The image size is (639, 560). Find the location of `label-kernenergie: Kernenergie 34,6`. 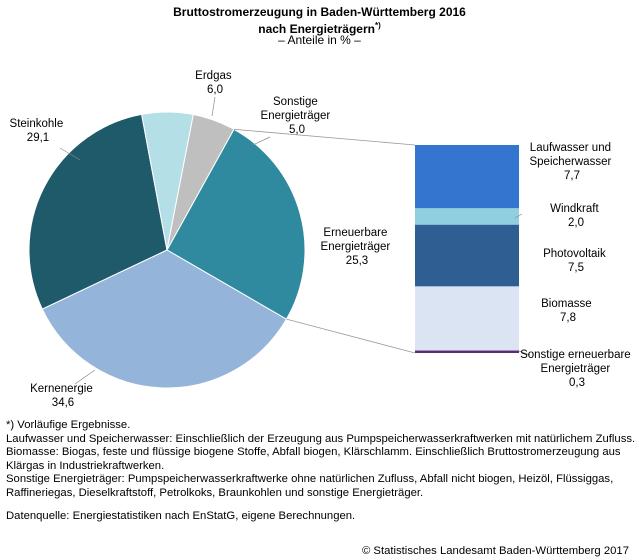

label-kernenergie: Kernenergie 34,6 is located at coordinates (63, 396).